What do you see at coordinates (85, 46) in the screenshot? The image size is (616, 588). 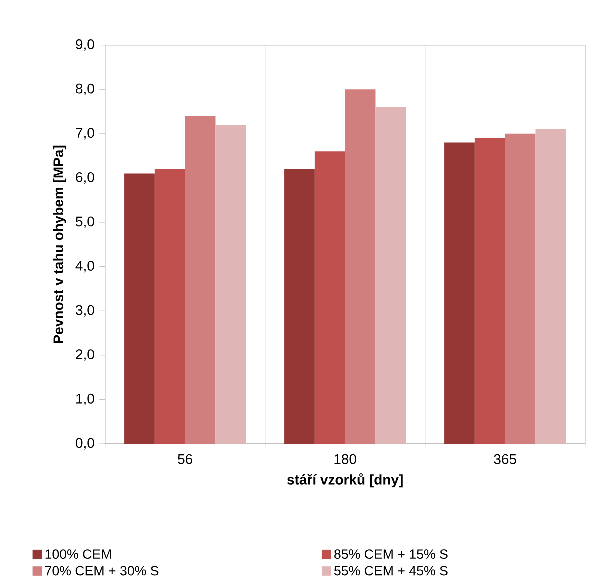 I see `y-tick-label: 9,0` at bounding box center [85, 46].